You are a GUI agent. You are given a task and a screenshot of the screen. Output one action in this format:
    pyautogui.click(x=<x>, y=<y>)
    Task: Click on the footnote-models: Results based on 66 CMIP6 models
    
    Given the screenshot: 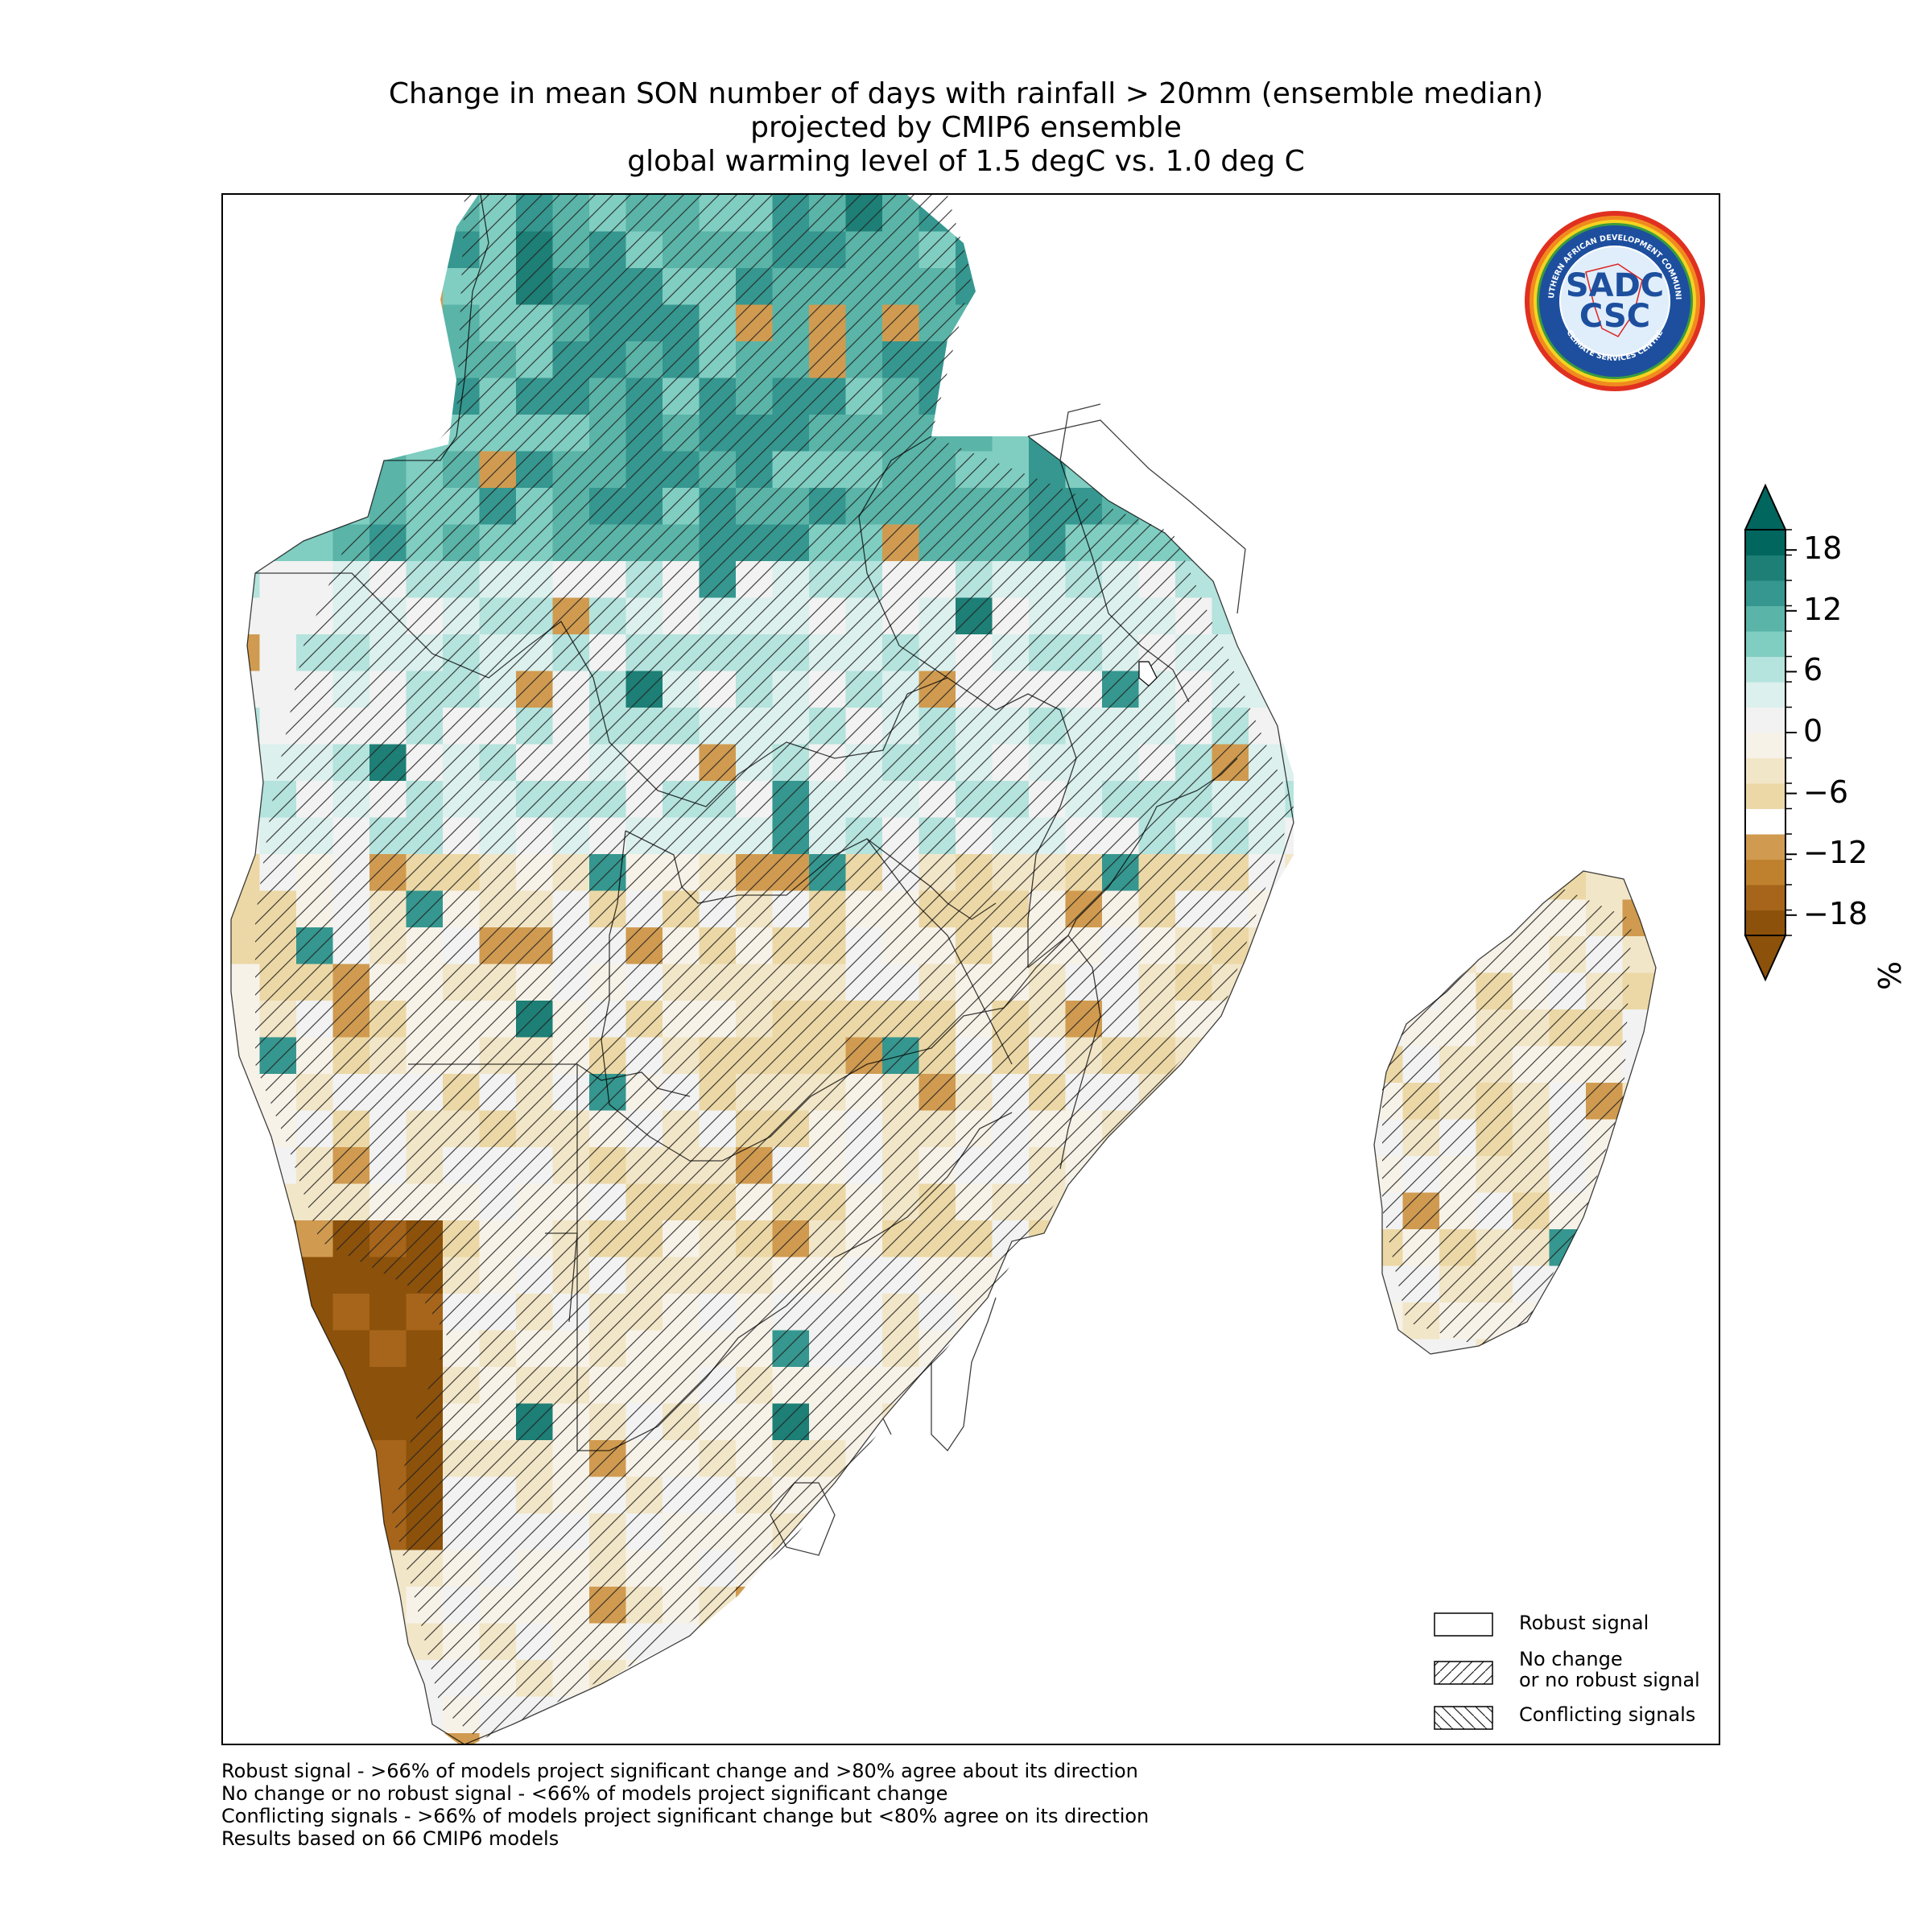 What is the action you would take?
    pyautogui.click(x=390, y=1838)
    